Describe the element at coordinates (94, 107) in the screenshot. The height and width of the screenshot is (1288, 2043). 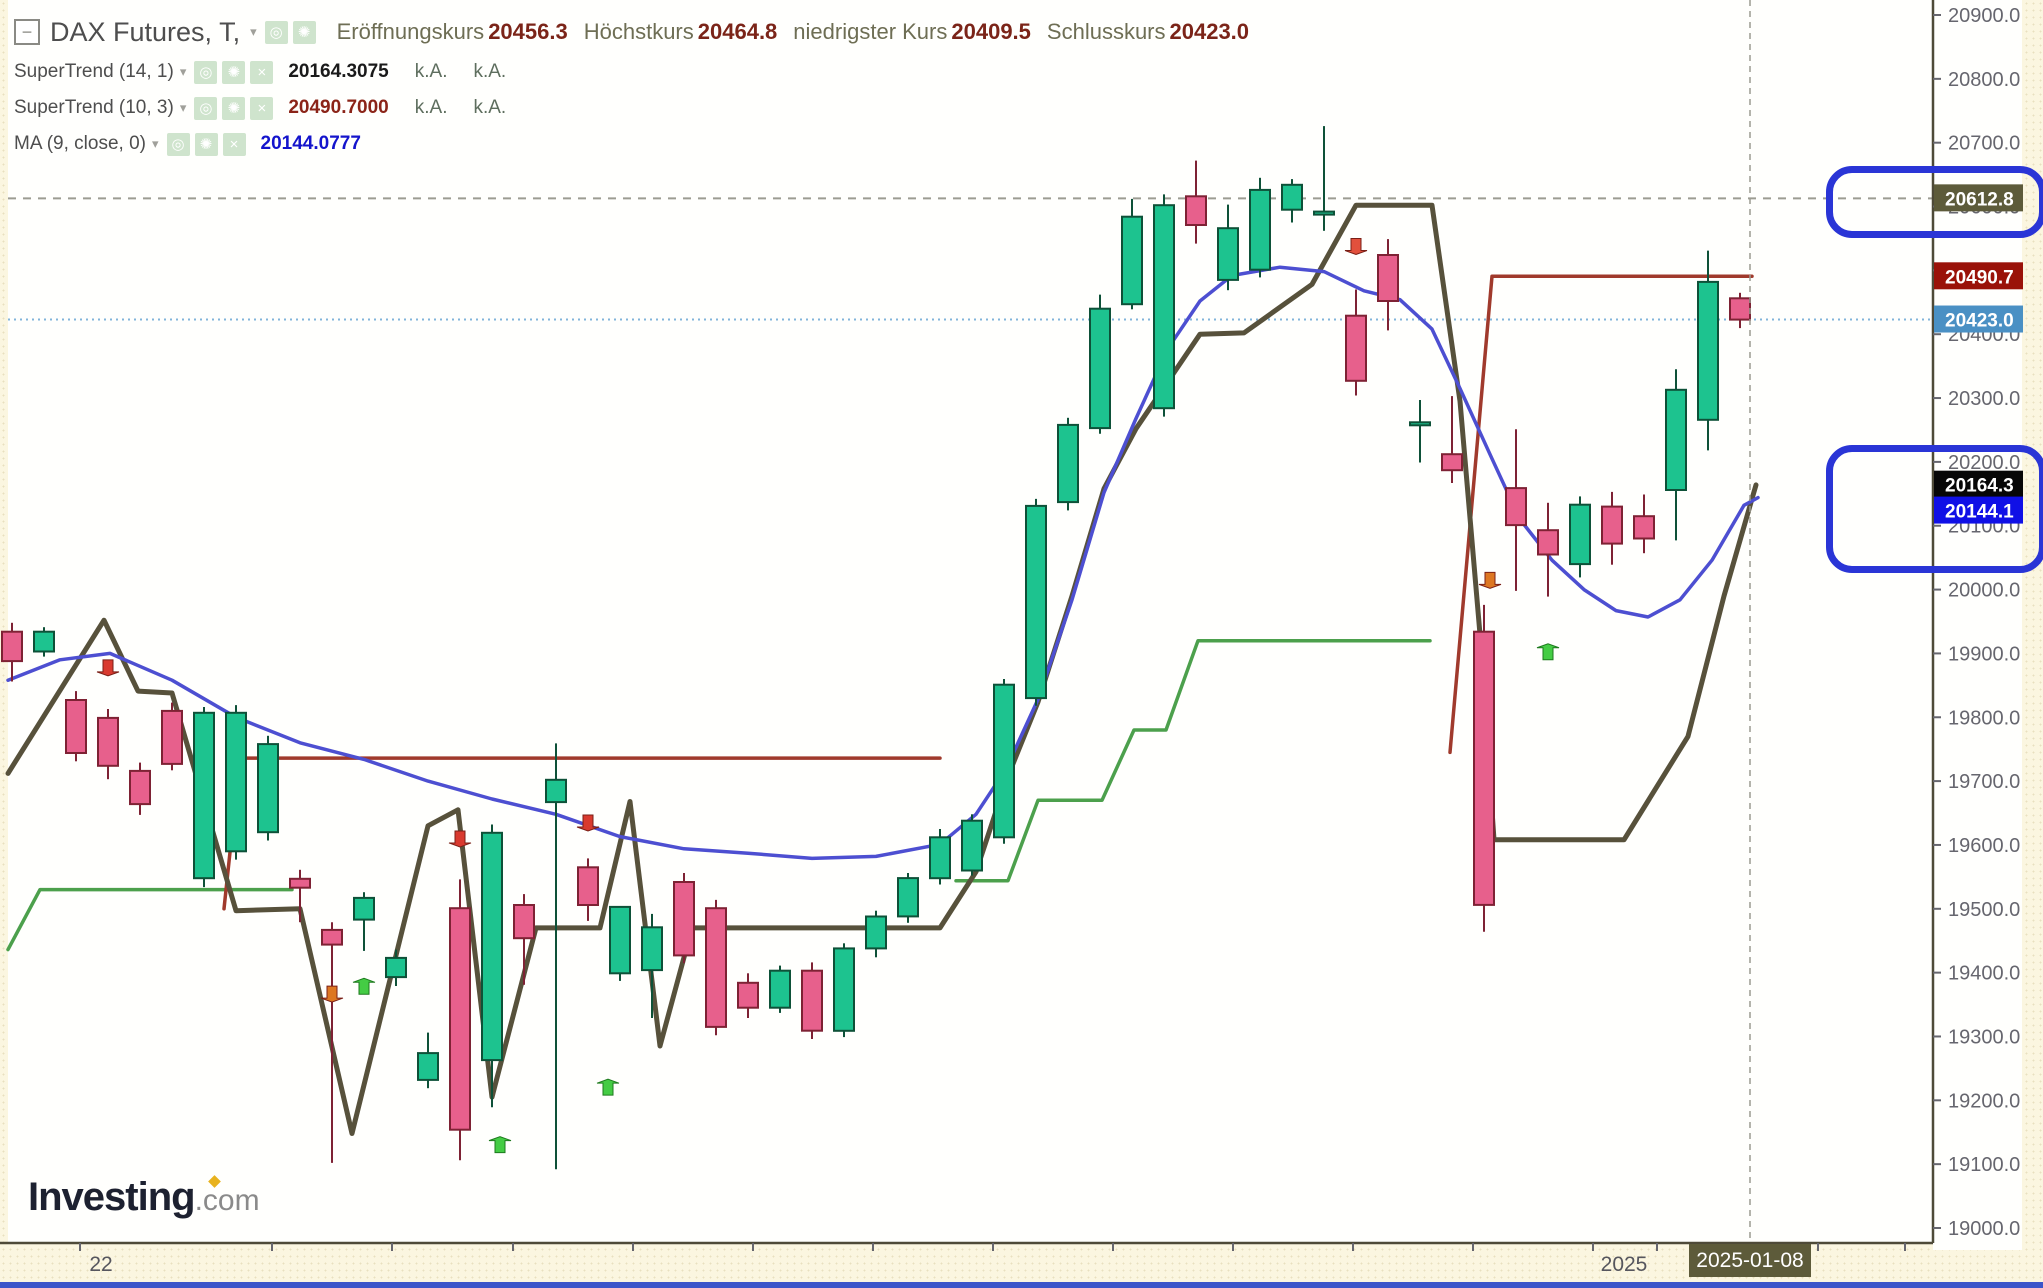
I see `indicator-name: SuperTrend (10, 3)` at that location.